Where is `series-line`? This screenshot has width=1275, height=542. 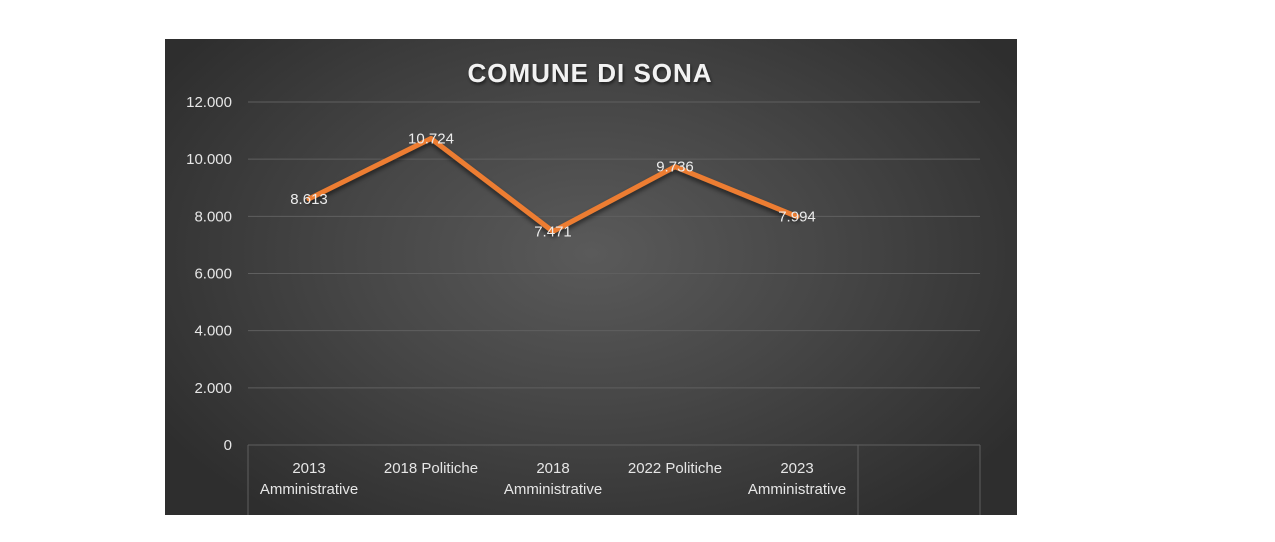
series-line is located at coordinates (553, 184).